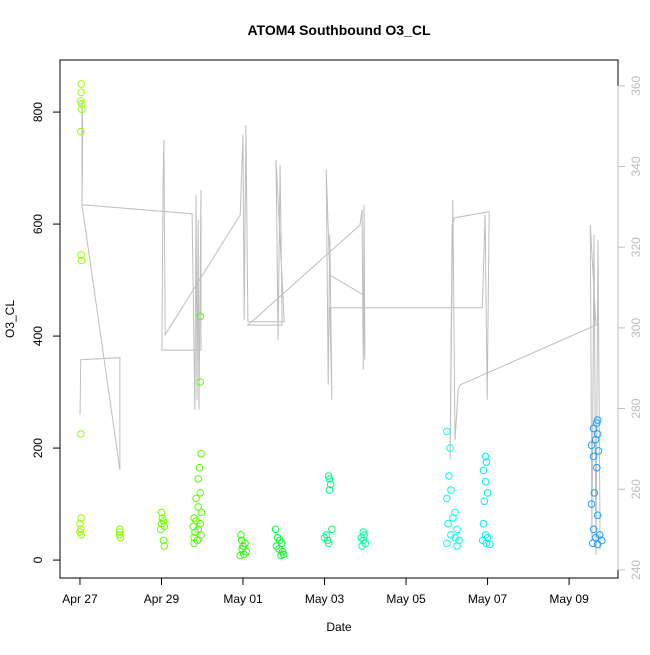  I want to click on chart-title: ATOM4 Southbound O3_CL, so click(338, 30).